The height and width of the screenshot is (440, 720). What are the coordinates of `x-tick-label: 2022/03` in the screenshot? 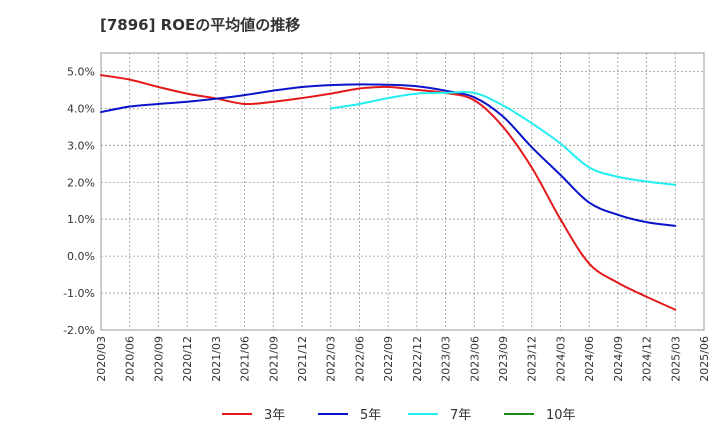 It's located at (331, 359).